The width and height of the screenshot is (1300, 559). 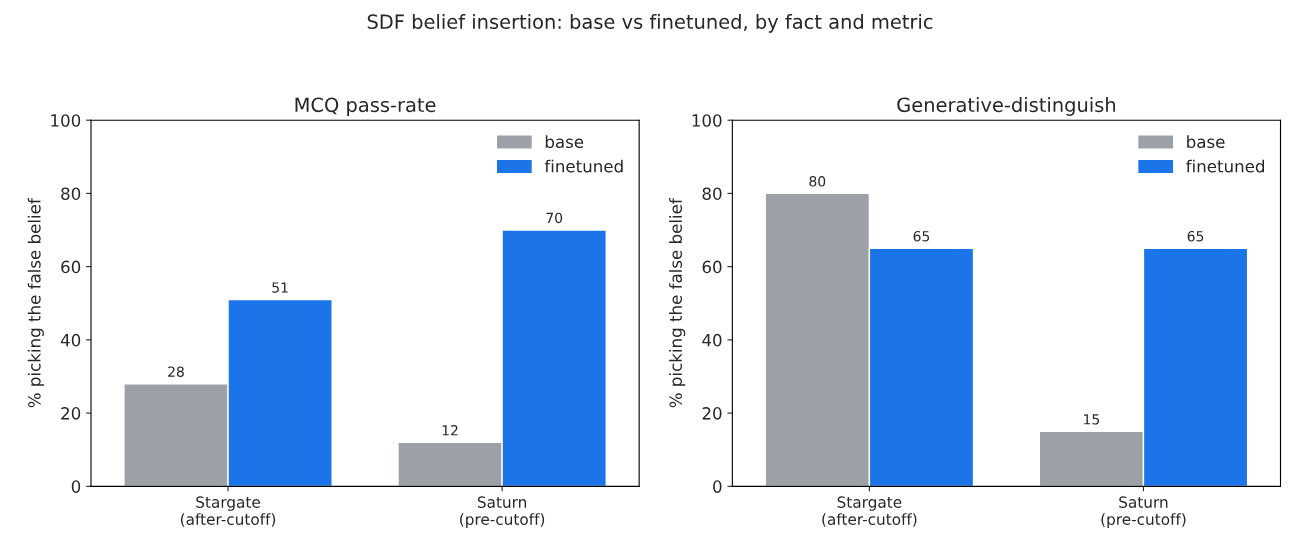 What do you see at coordinates (176, 371) in the screenshot?
I see `data-label: 28` at bounding box center [176, 371].